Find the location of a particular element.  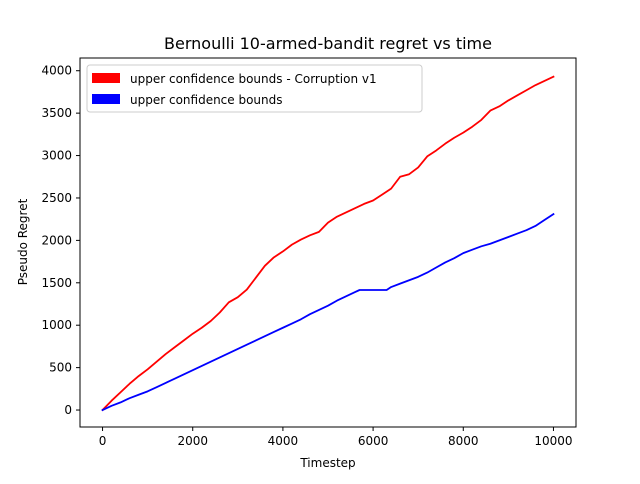

y-axis-label: Pseudo Regret is located at coordinates (23, 241).